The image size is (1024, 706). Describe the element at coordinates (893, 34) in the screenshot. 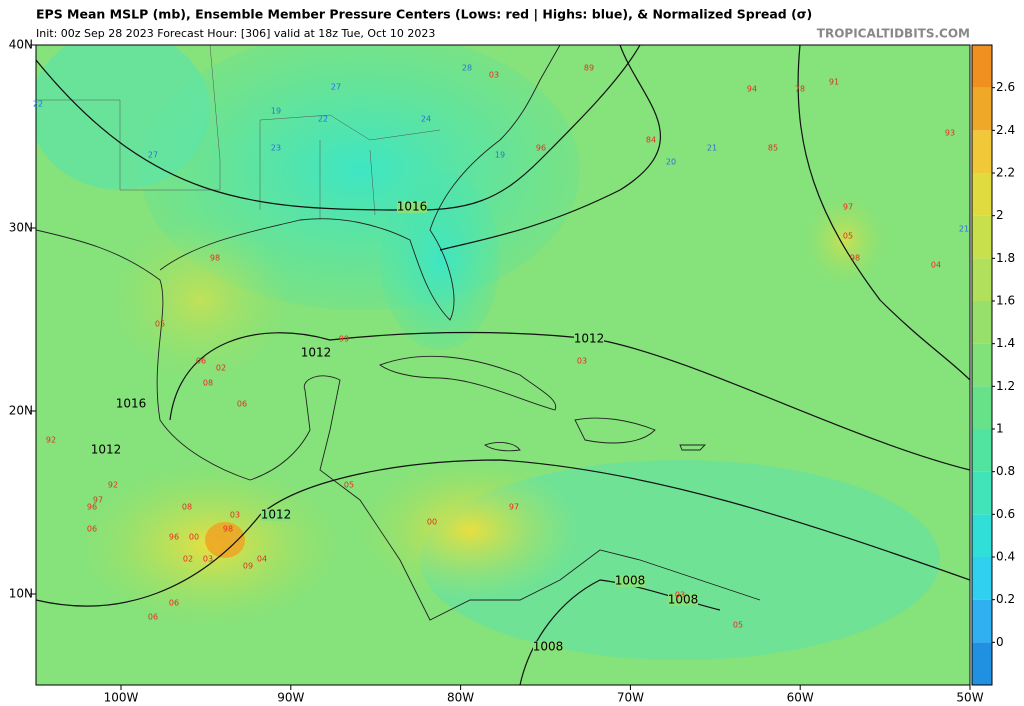

I see `source: TROPICALTIDBITS.COM` at that location.